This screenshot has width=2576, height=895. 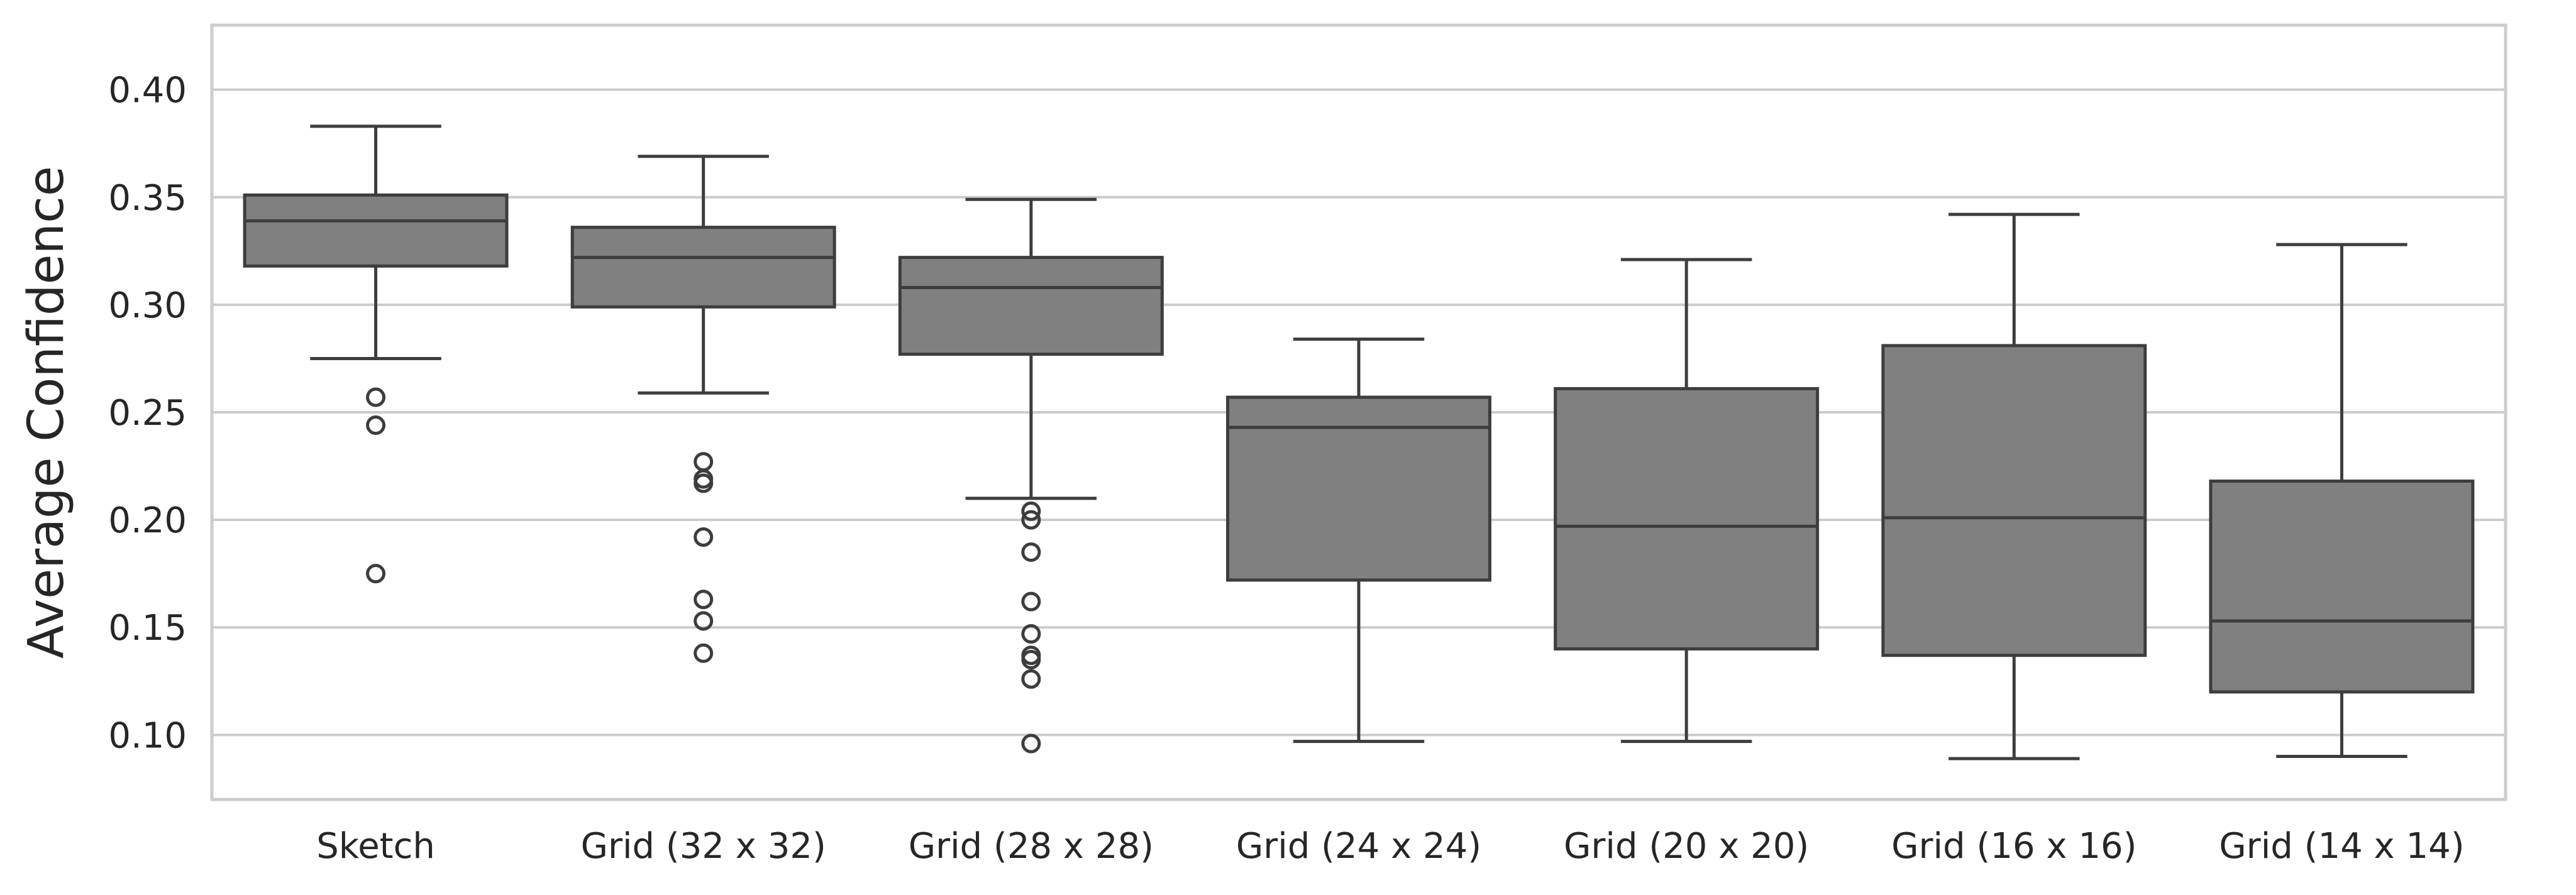 I want to click on y-tick-label: 0.25, so click(x=147, y=414).